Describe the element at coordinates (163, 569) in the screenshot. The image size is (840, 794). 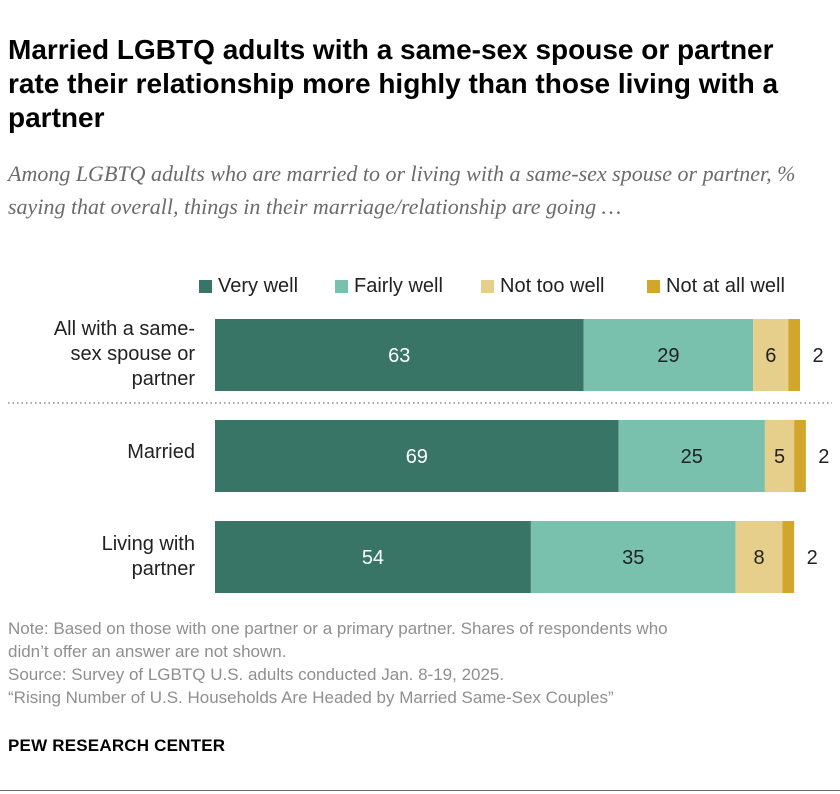
I see `row-label-living-line-2: partner` at that location.